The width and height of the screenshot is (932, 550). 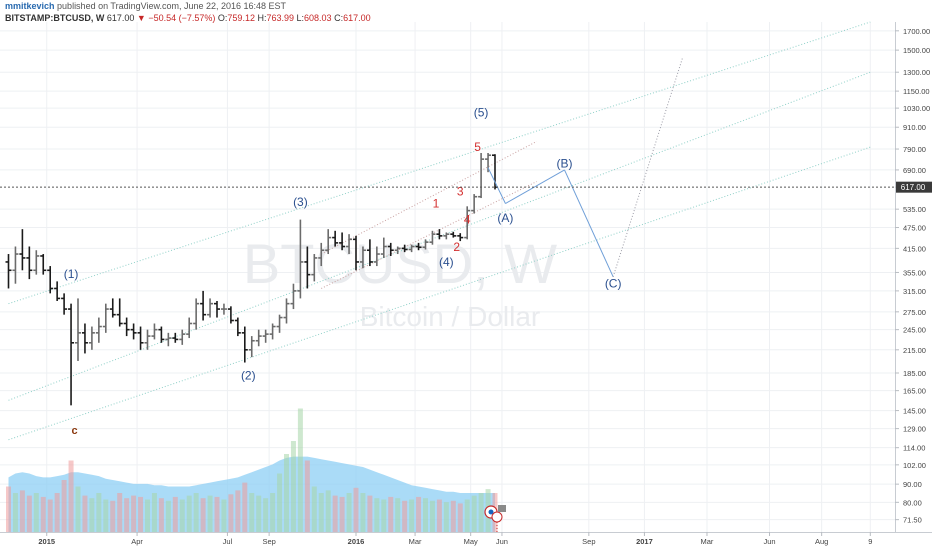 What do you see at coordinates (460, 191) in the screenshot?
I see `wave-label: 3` at bounding box center [460, 191].